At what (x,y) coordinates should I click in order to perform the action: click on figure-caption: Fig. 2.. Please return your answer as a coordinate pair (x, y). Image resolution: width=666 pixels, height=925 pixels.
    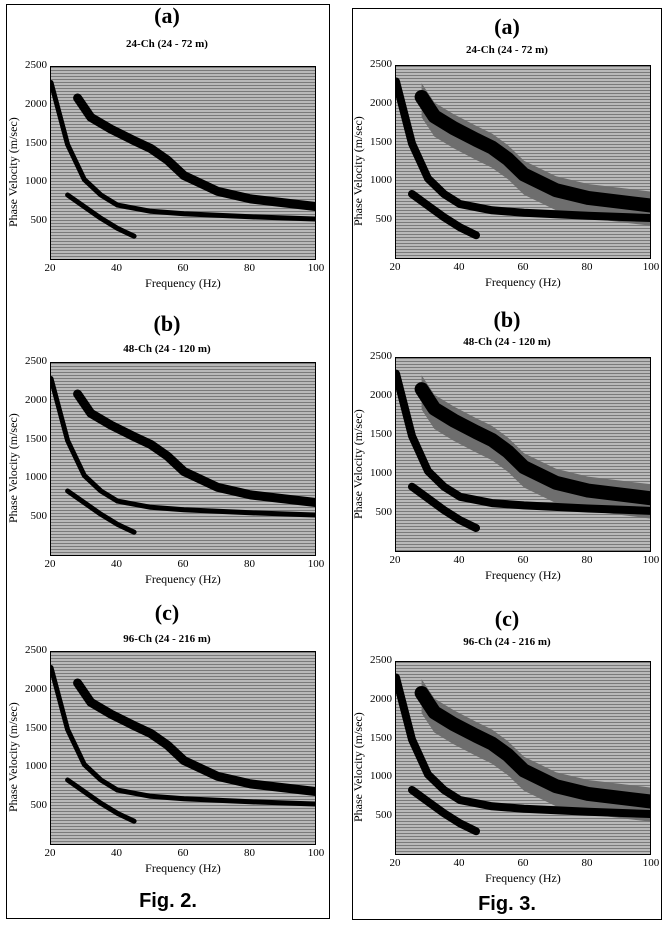
    Looking at the image, I should click on (168, 901).